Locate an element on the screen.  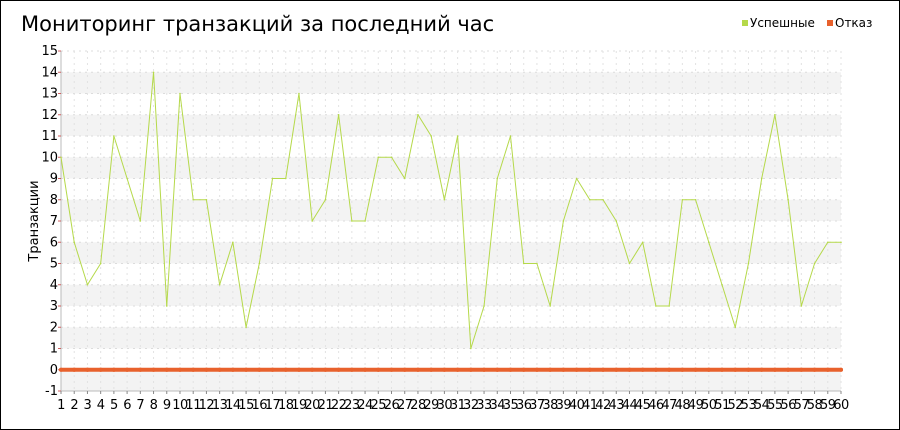
x-tick-label: 18 is located at coordinates (286, 405).